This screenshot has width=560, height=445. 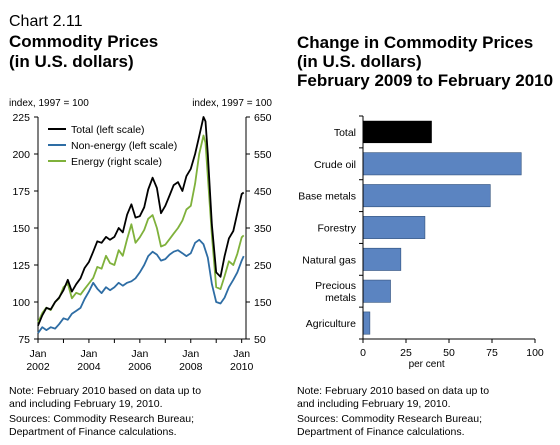 What do you see at coordinates (116, 162) in the screenshot?
I see `legend-label: Energy (right scale)` at bounding box center [116, 162].